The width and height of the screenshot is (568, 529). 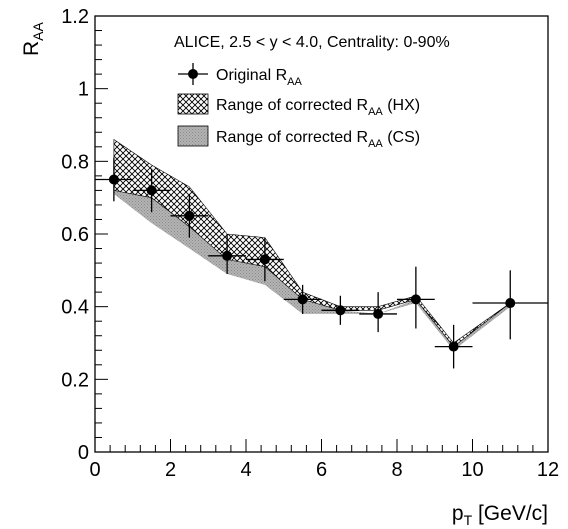 I want to click on legend-label: Original RAA, so click(x=259, y=77).